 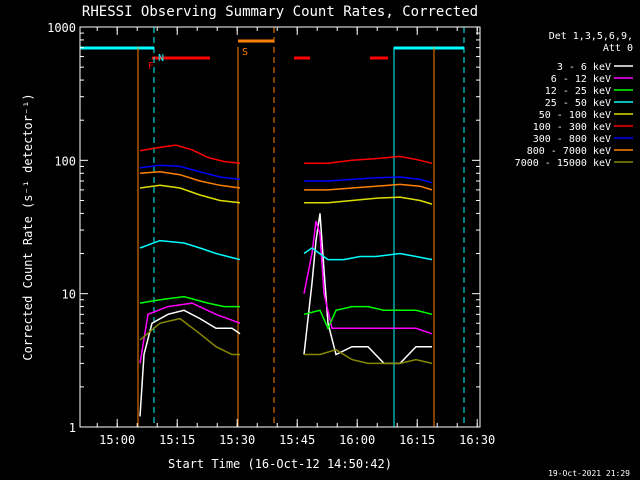 What do you see at coordinates (237, 440) in the screenshot?
I see `x-tick-label: 15:30` at bounding box center [237, 440].